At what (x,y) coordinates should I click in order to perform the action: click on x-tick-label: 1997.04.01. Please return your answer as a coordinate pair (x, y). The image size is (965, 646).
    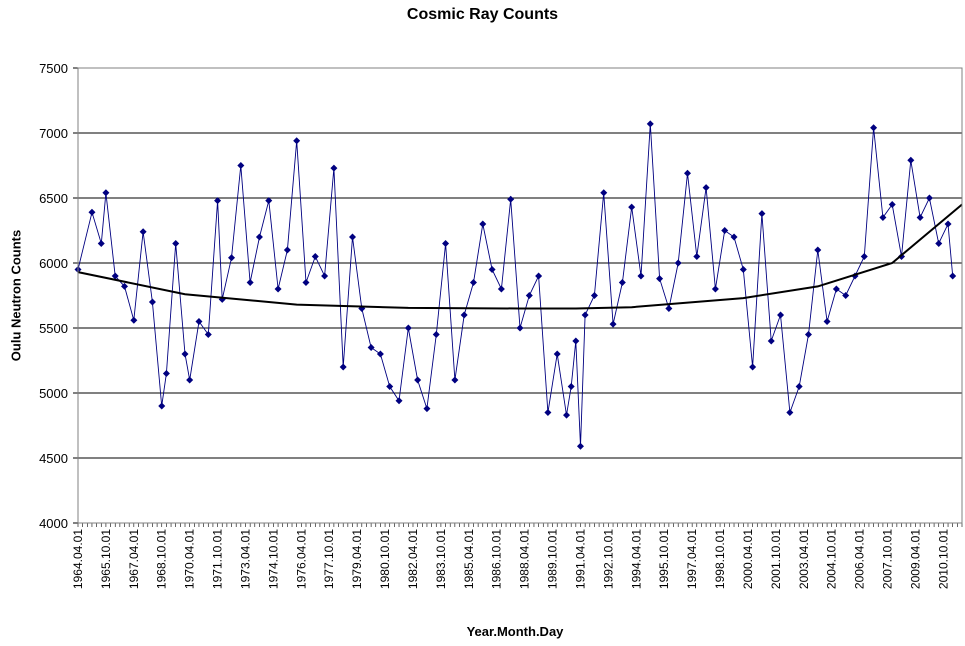
    Looking at the image, I should click on (692, 559).